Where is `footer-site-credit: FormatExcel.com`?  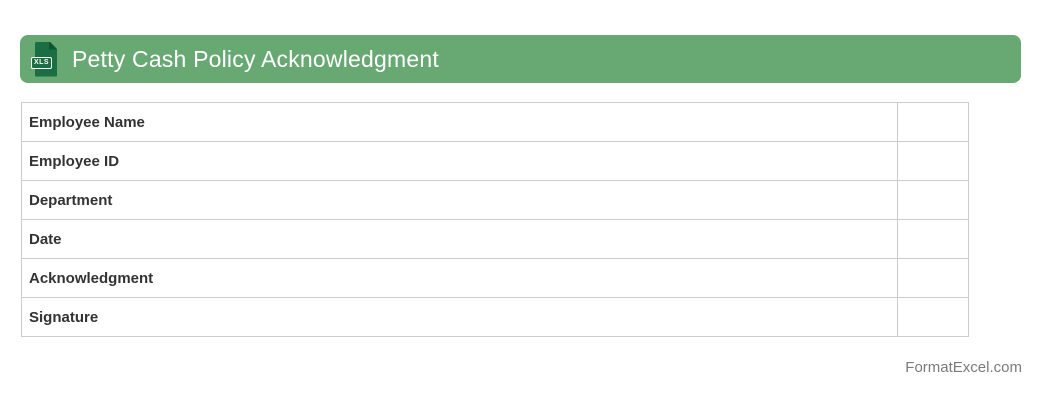 footer-site-credit: FormatExcel.com is located at coordinates (963, 367).